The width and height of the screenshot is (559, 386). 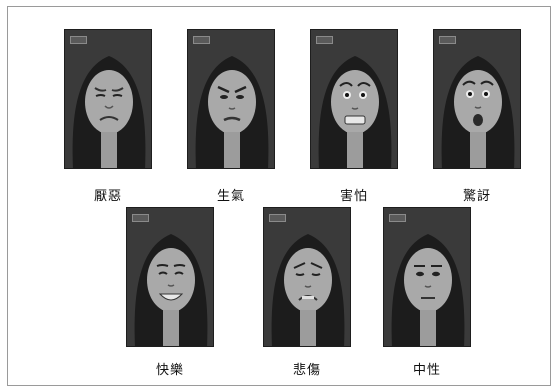 What do you see at coordinates (107, 196) in the screenshot?
I see `expression-label-disgust: 厭惡` at bounding box center [107, 196].